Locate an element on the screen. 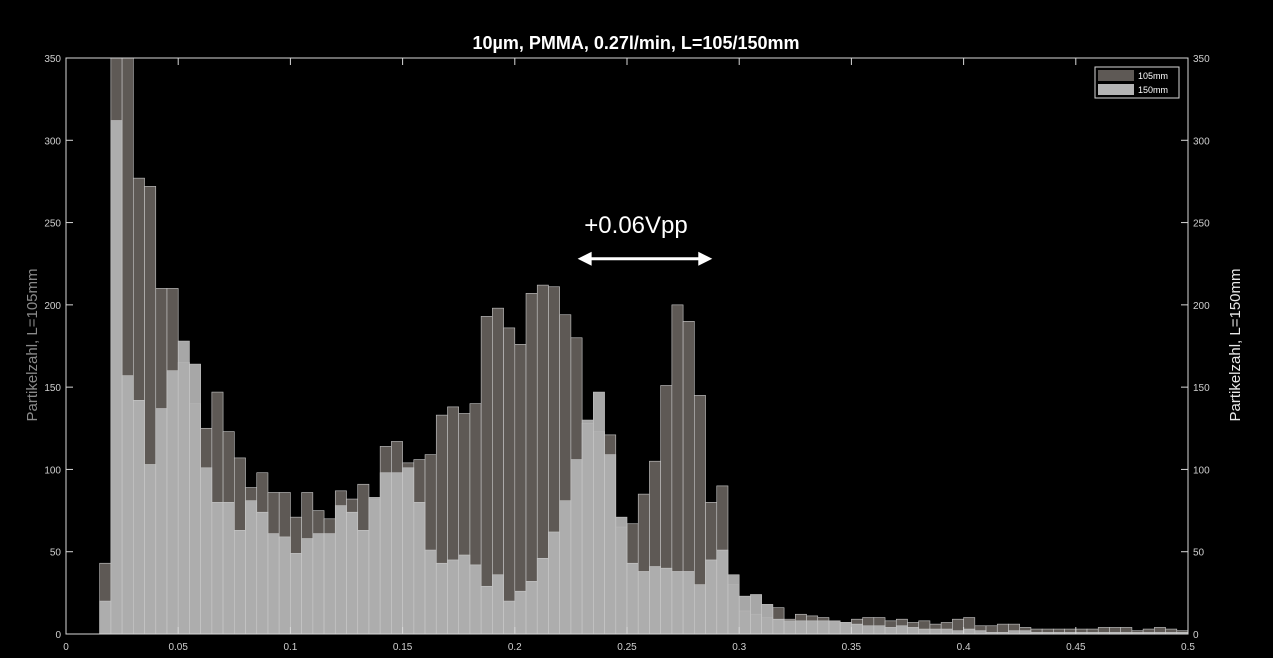 Image resolution: width=1273 pixels, height=658 pixels. y-tick-label-left: 350 is located at coordinates (52, 59).